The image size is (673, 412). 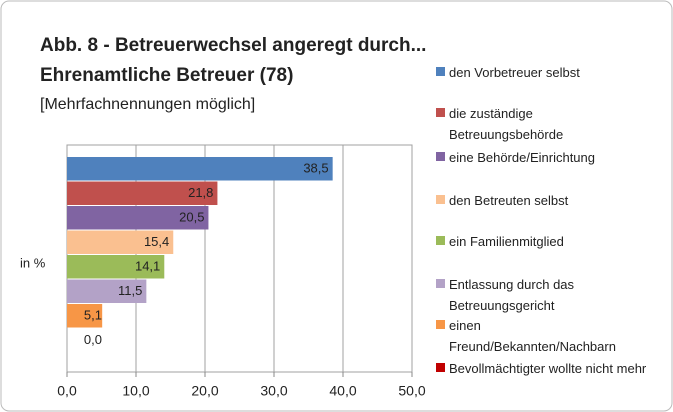 I want to click on chart-subtitle: [Mehrfachnennungen möglich], so click(x=147, y=104).